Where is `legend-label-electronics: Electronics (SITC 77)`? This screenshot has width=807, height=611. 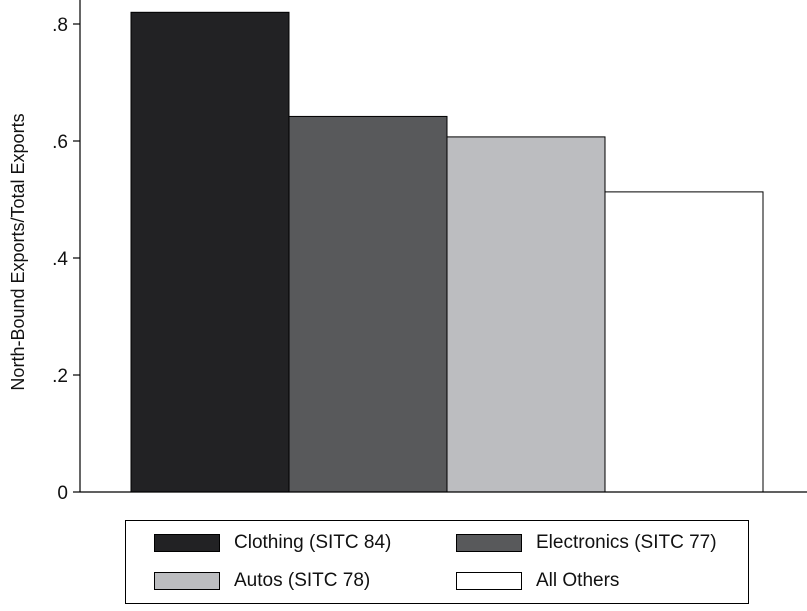
legend-label-electronics: Electronics (SITC 77) is located at coordinates (626, 542).